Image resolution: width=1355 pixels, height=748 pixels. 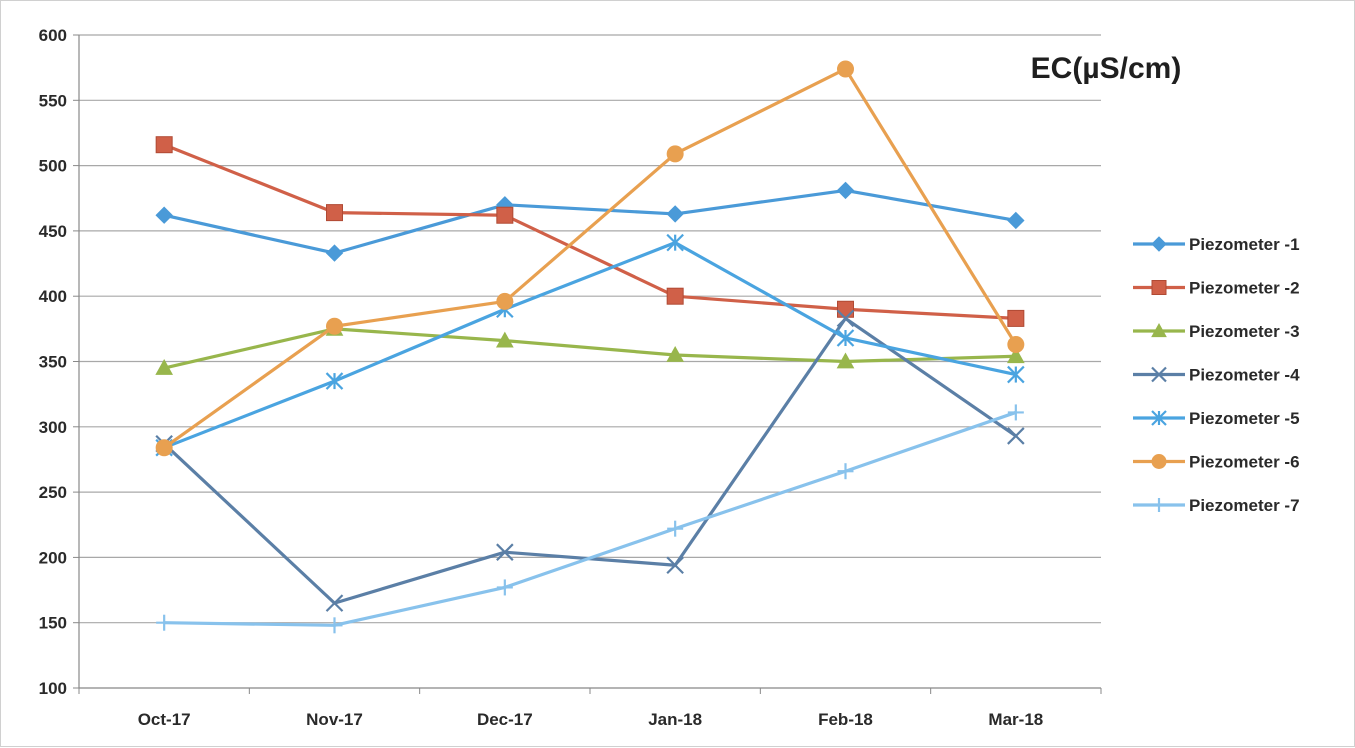 I want to click on legend-label: Piezometer -1, so click(x=1244, y=244).